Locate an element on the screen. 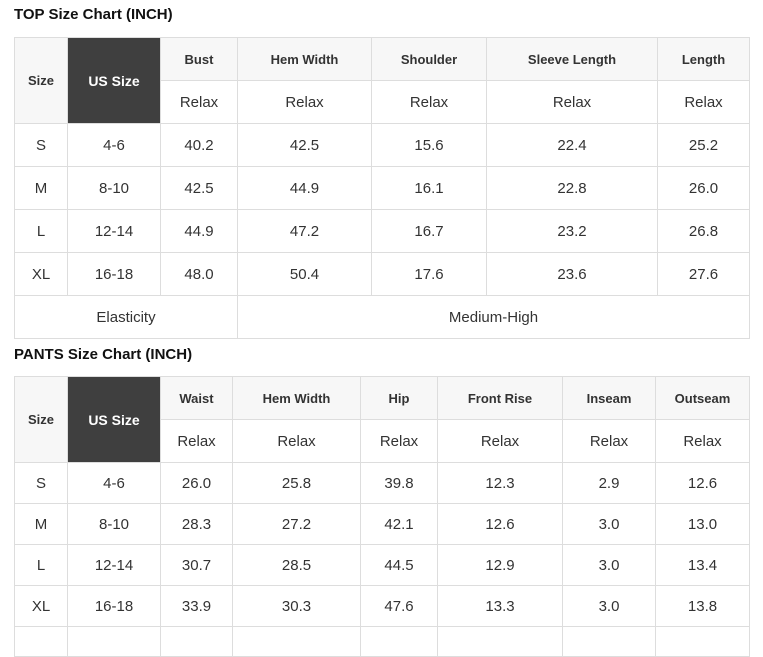 The width and height of the screenshot is (763, 657). value-cell: 33.9 is located at coordinates (196, 606).